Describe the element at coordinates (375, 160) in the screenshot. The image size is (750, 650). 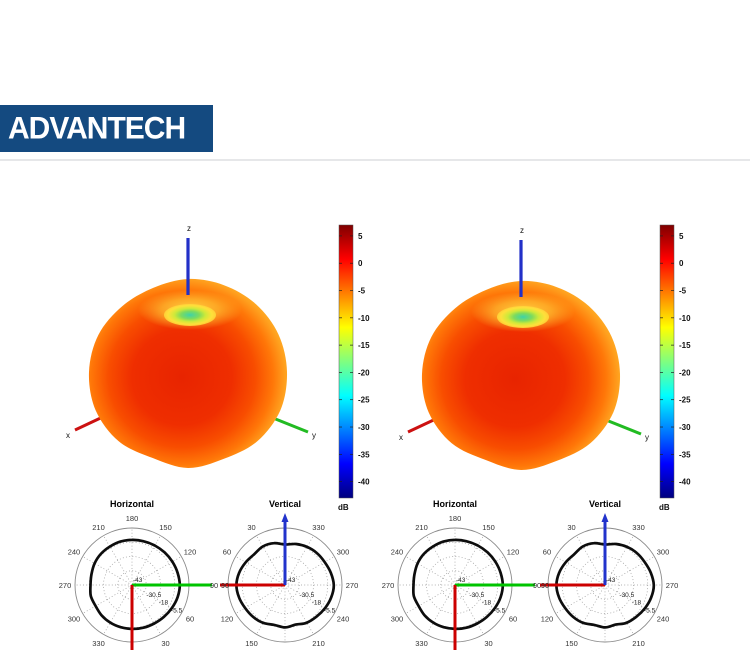
I see `header-divider` at that location.